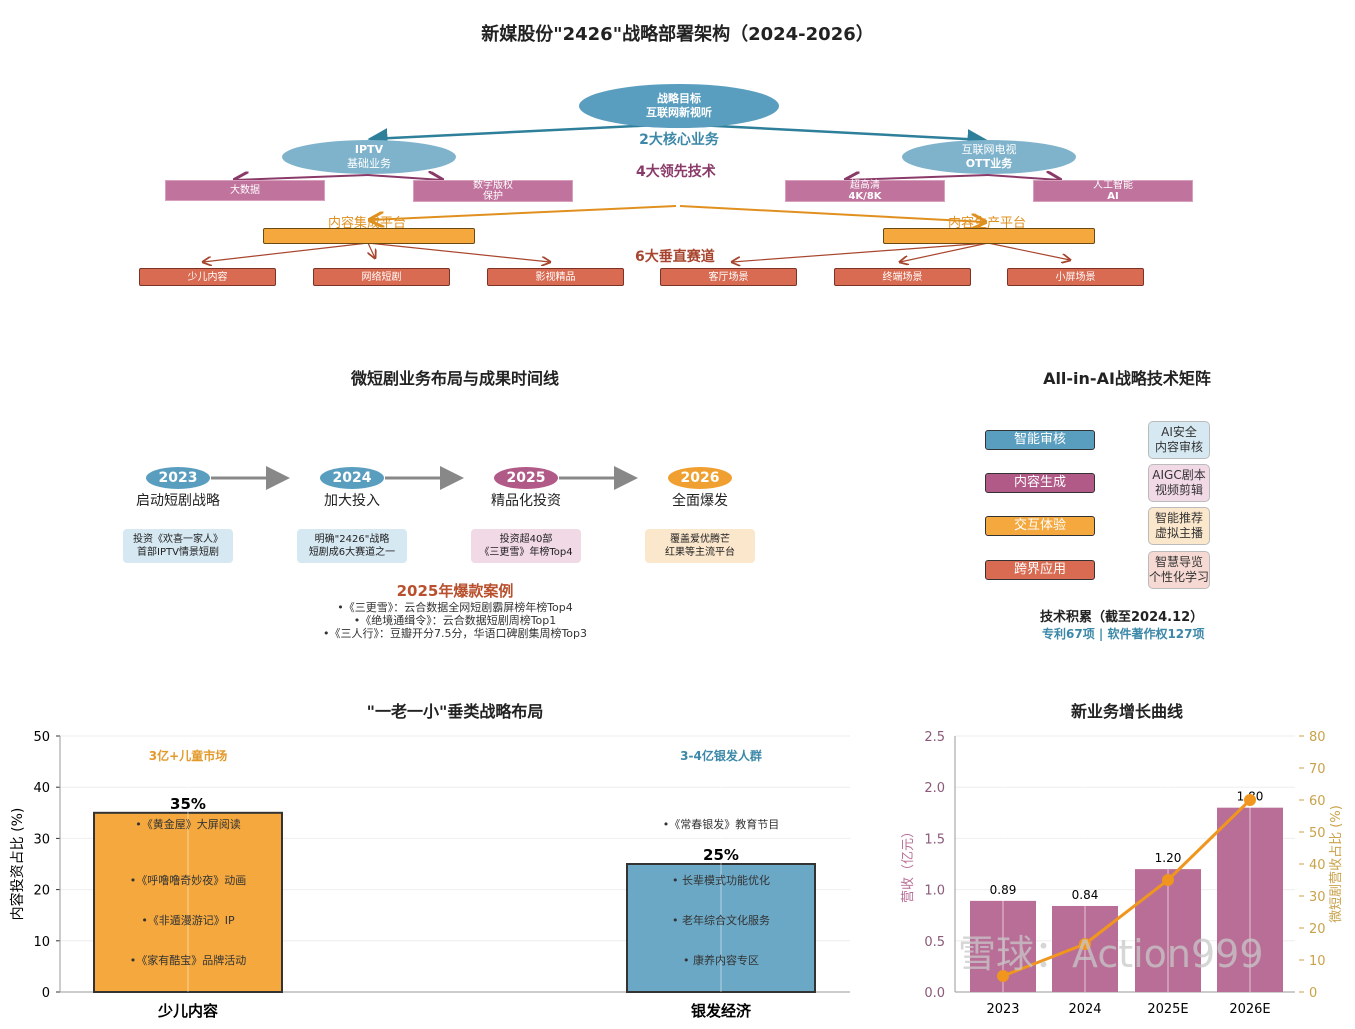  I want to click on y-left-tick-label: 0.0, so click(934, 993).